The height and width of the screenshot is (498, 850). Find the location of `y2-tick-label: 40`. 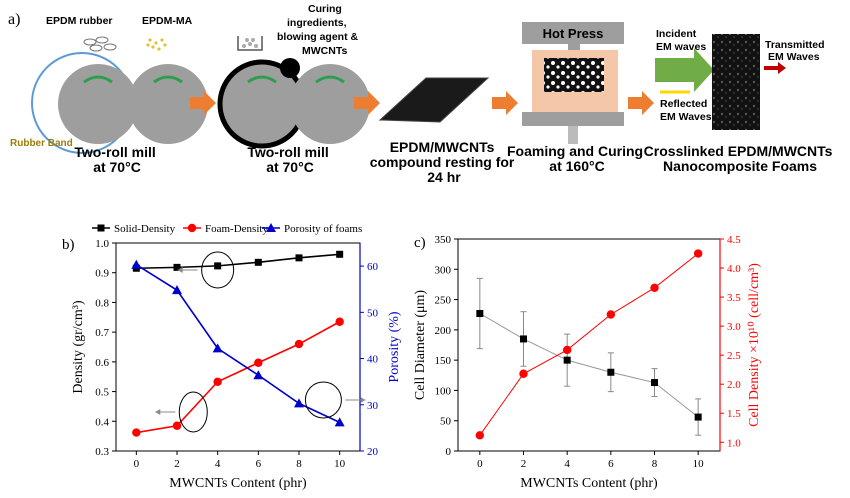

y2-tick-label: 40 is located at coordinates (373, 360).